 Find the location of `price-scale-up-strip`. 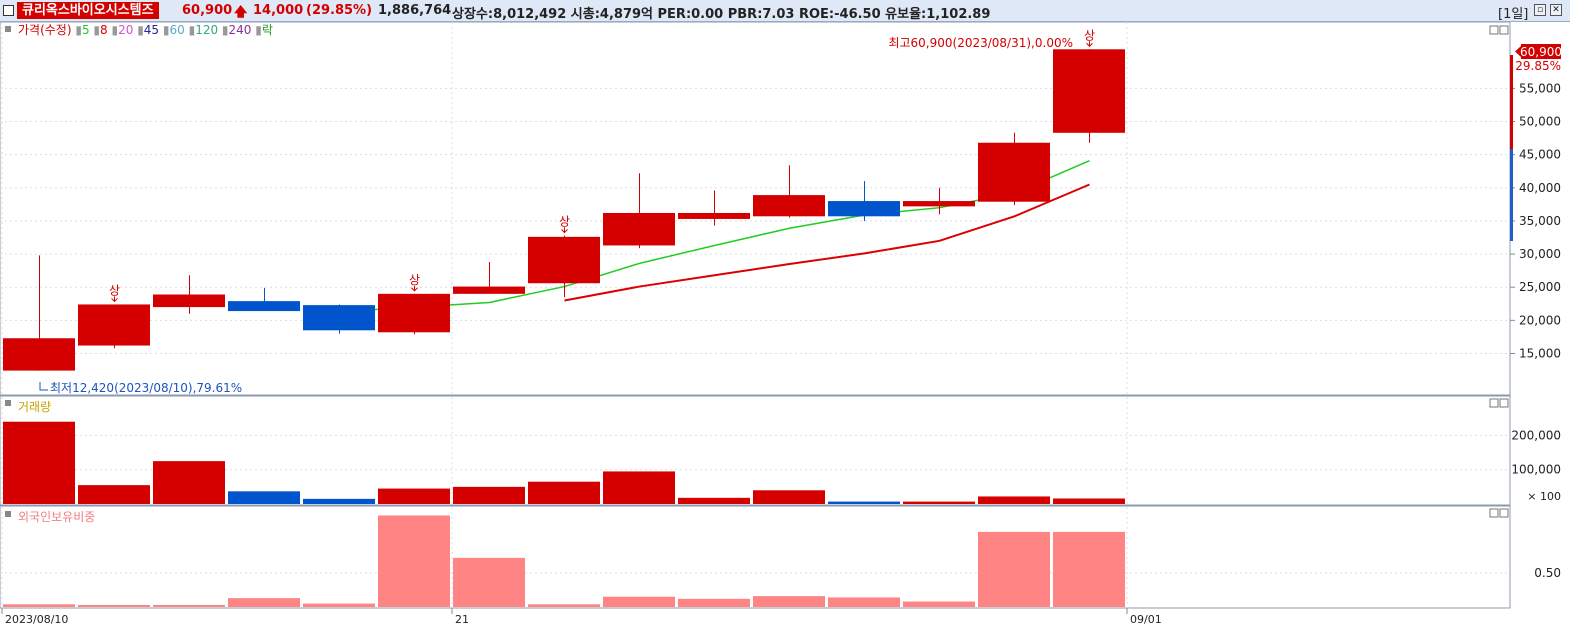

price-scale-up-strip is located at coordinates (1511, 102).